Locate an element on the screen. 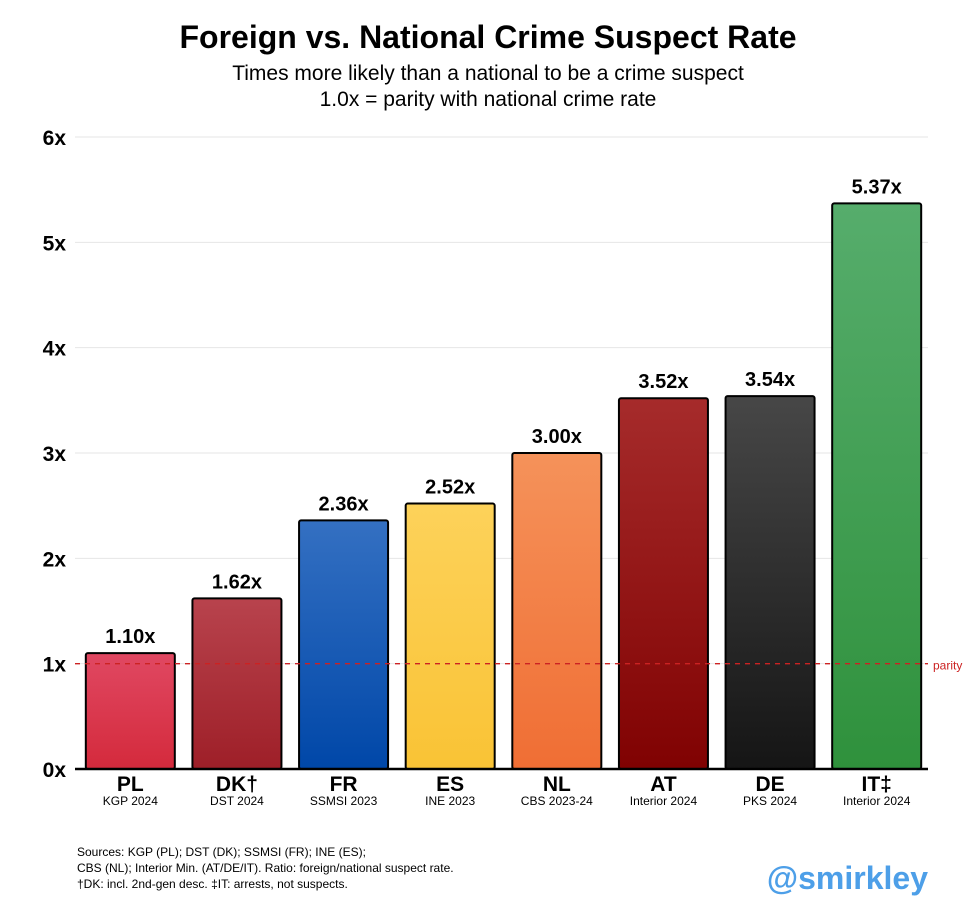  bar-value-label: 3.54x is located at coordinates (770, 380).